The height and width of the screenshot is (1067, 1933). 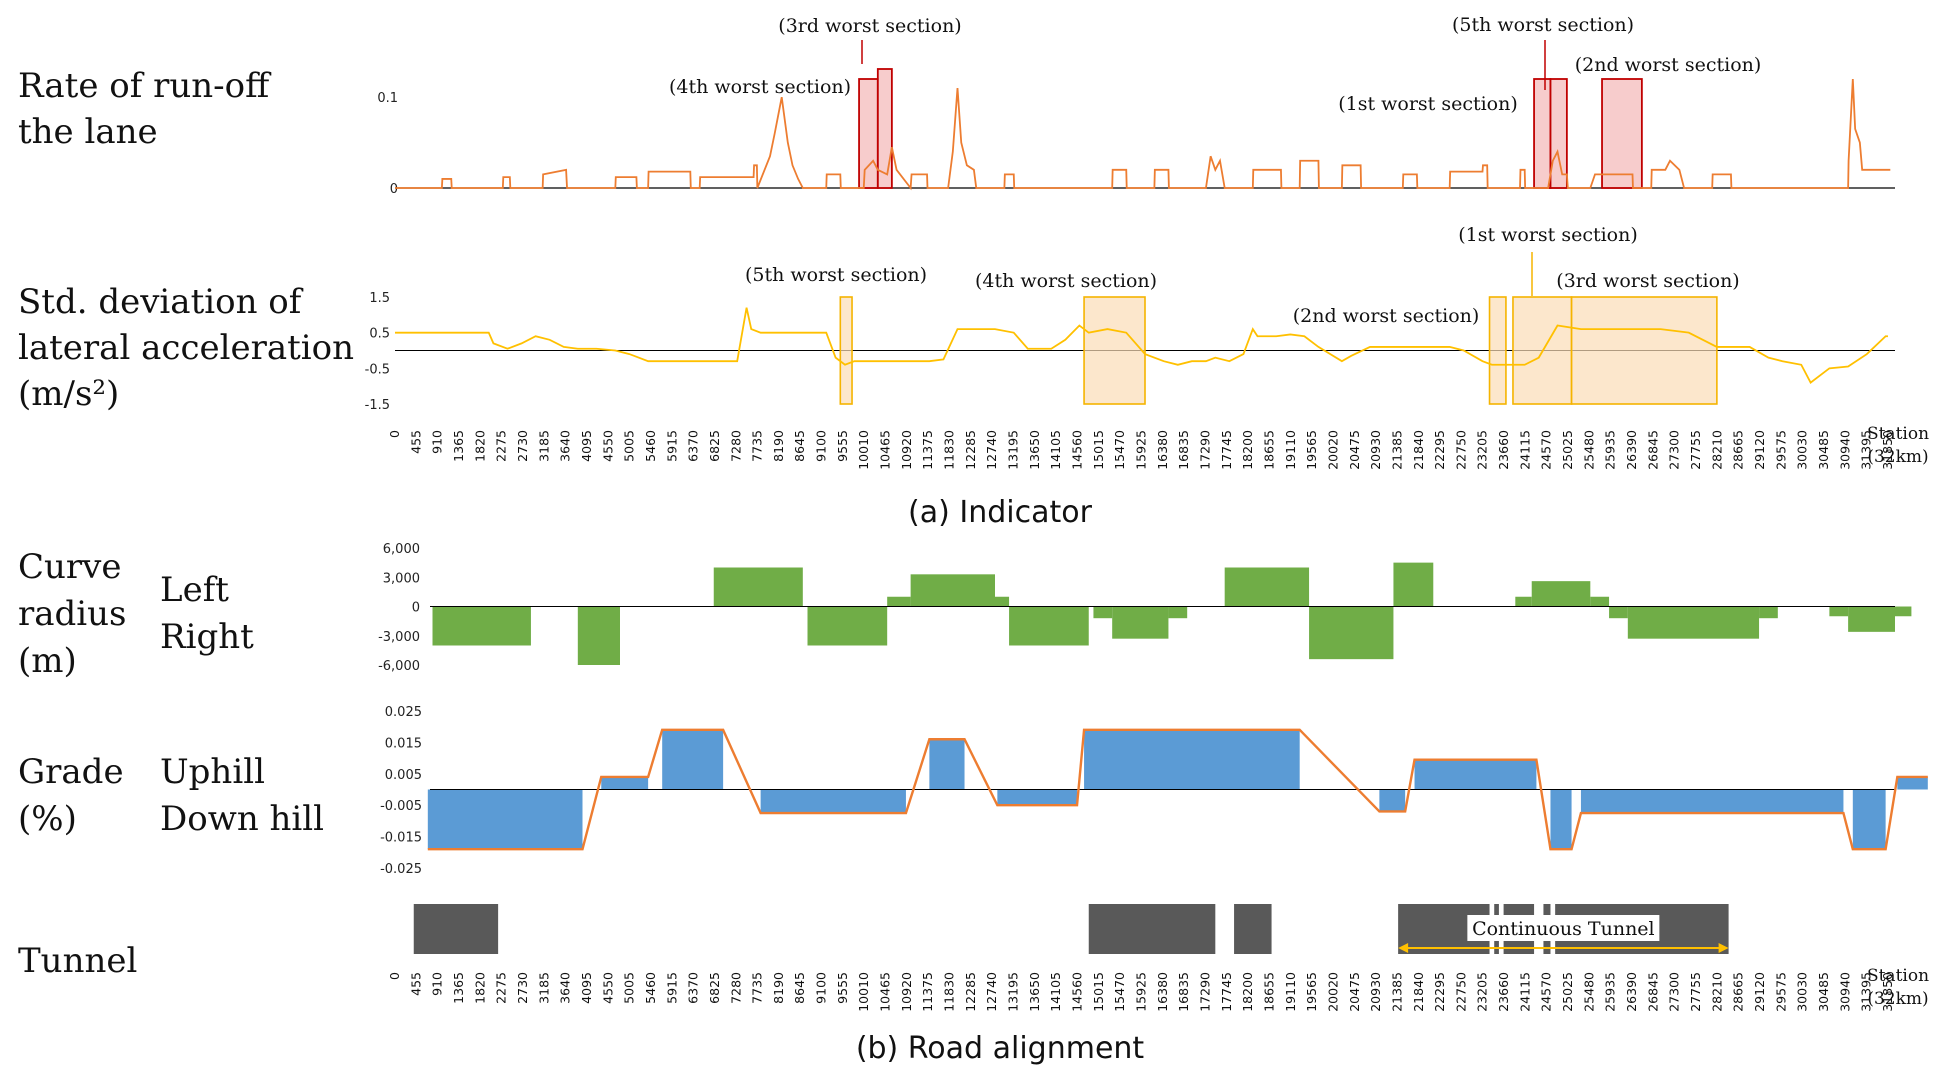 What do you see at coordinates (778, 988) in the screenshot?
I see `x-tick-label: 8190` at bounding box center [778, 988].